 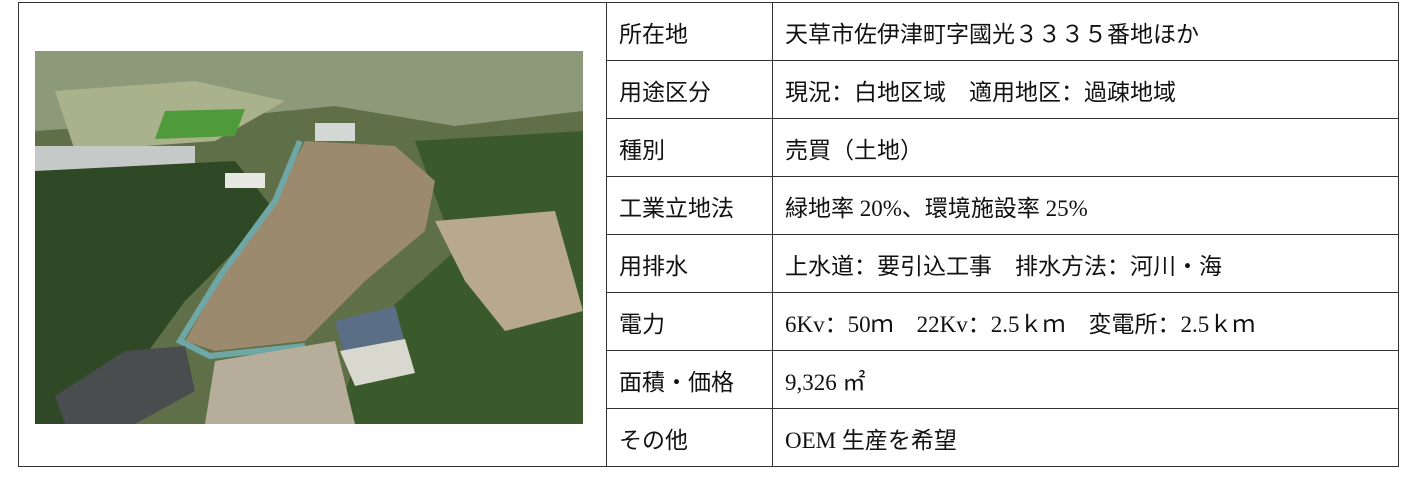 What do you see at coordinates (1085, 321) in the screenshot?
I see `row-value: 6Kv：50ｍ 22Kv：2.5ｋｍ 変電所：2.5ｋｍ` at bounding box center [1085, 321].